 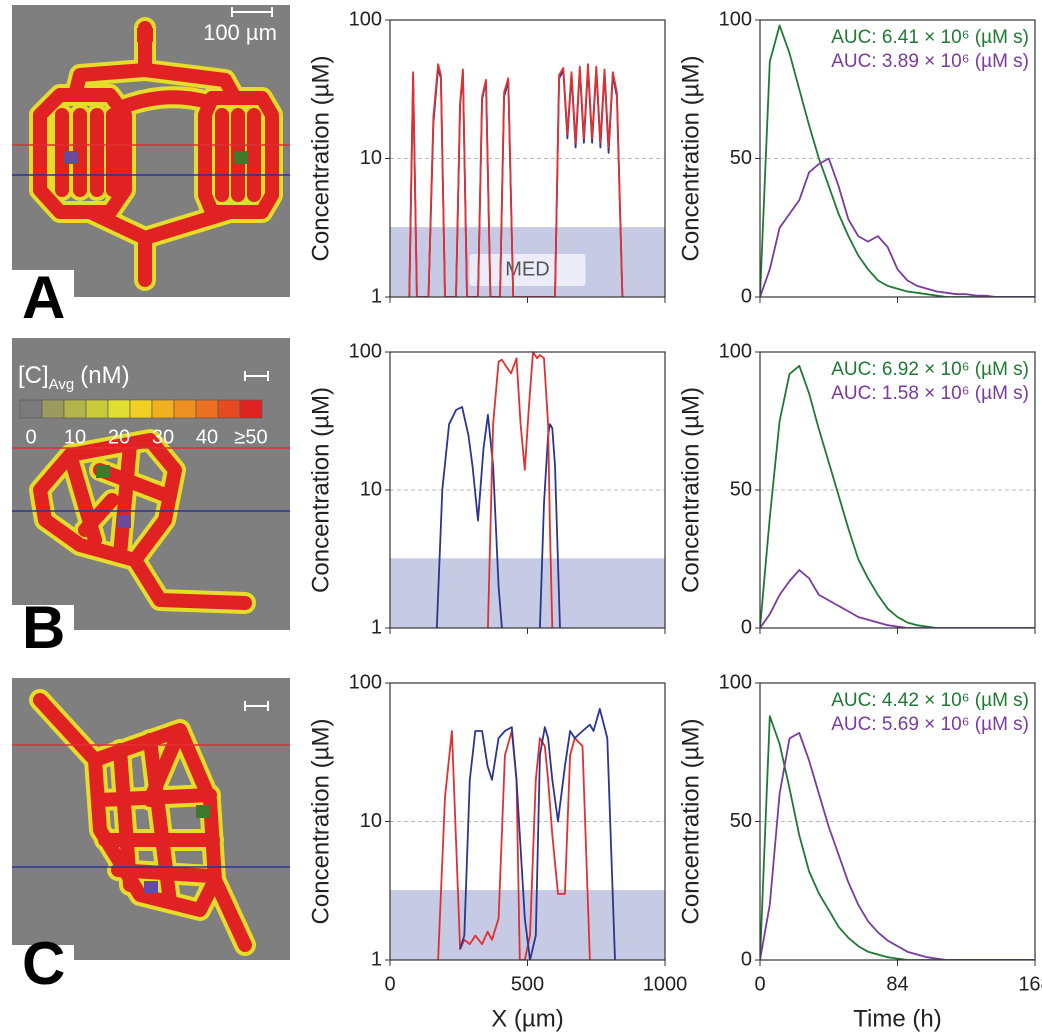 I want to click on colorbar-tick-label: 10, so click(x=75, y=437).